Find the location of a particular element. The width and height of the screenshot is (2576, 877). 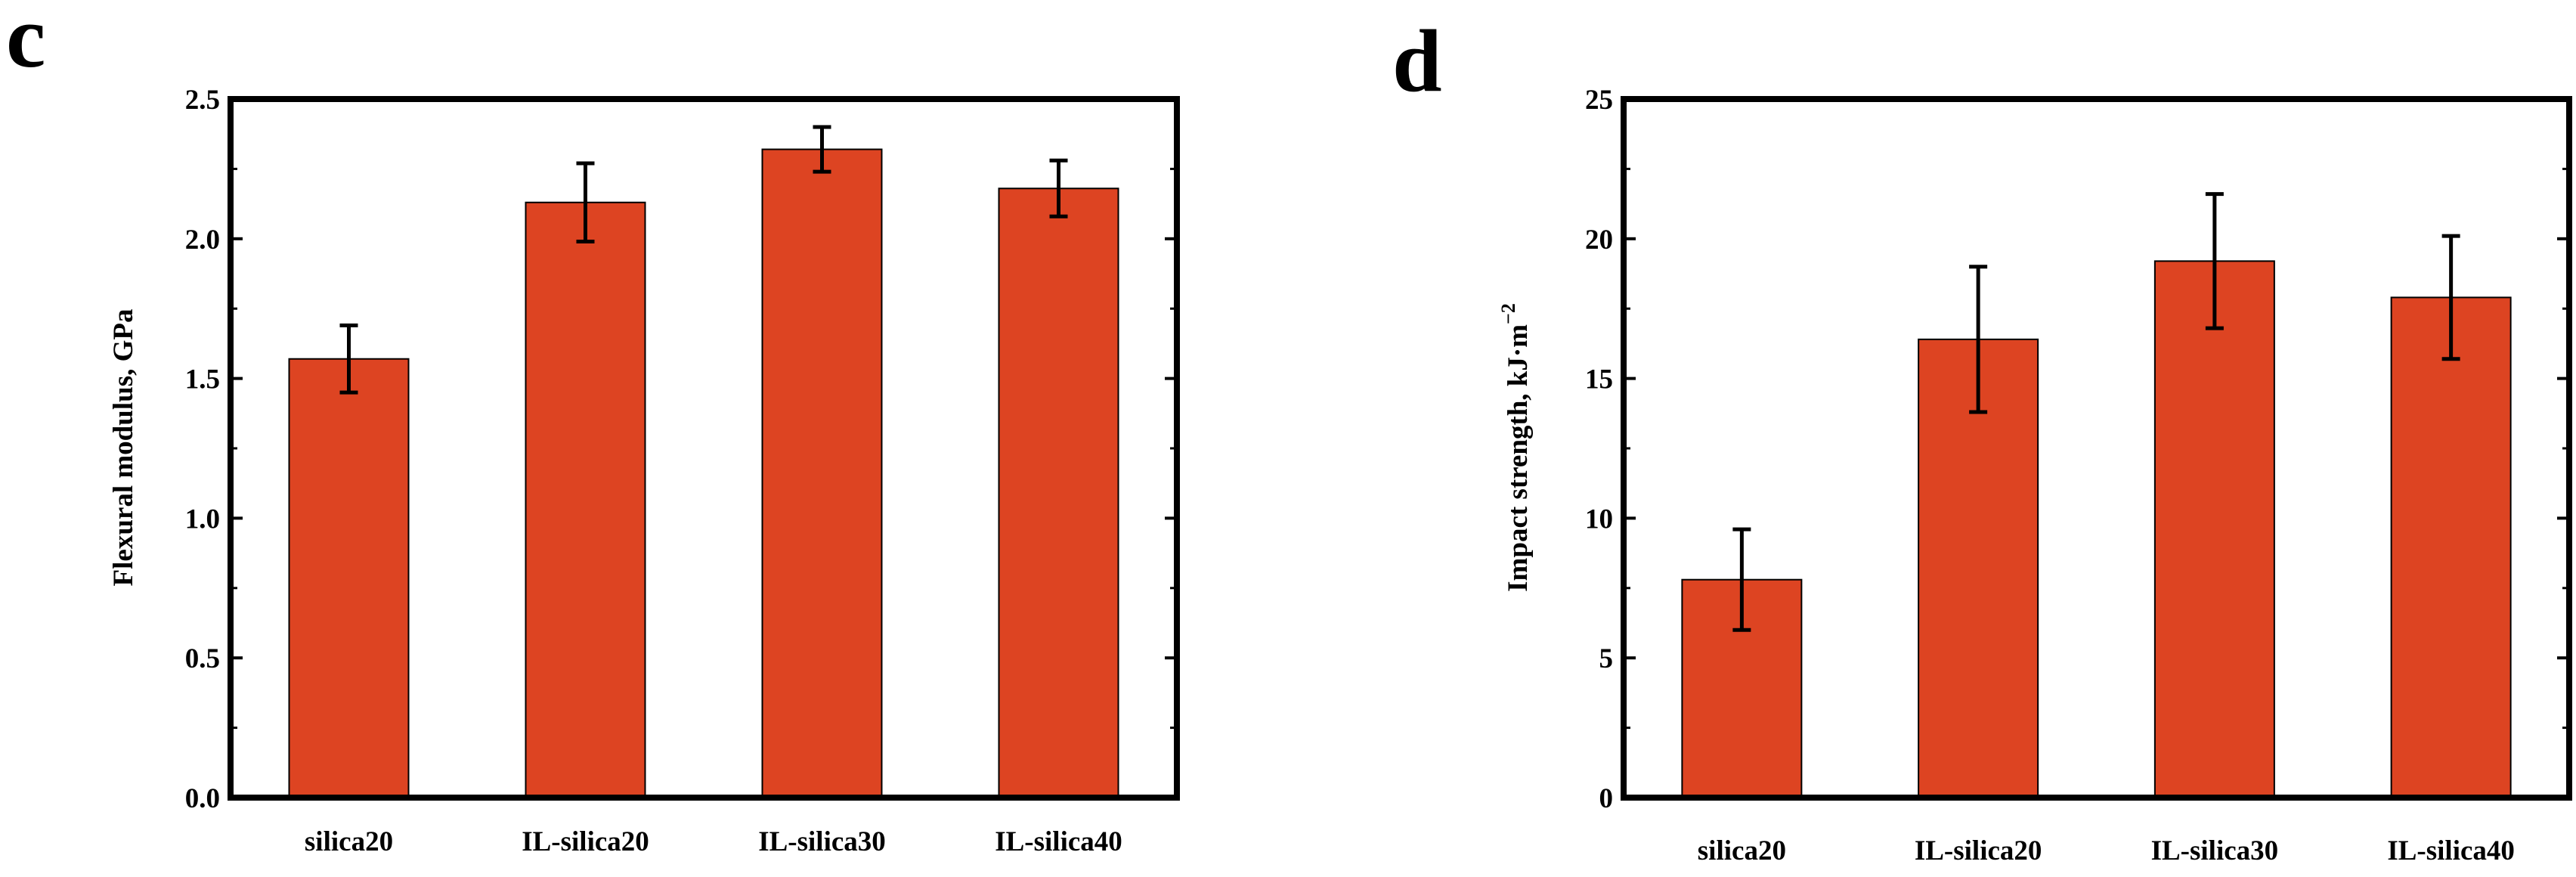

bar-IL-silica20 is located at coordinates (585, 499).